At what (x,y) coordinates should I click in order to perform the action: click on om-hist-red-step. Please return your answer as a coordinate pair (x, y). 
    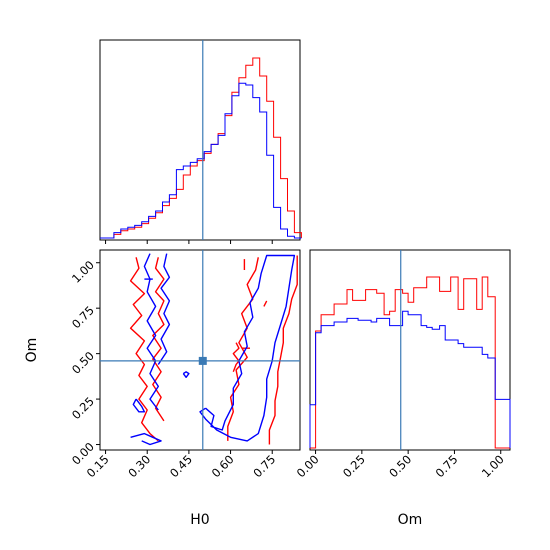
    Looking at the image, I should click on (410, 362).